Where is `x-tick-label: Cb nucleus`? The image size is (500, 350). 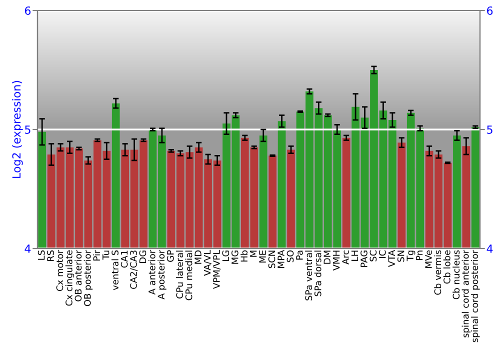 x-tick-label: Cb nucleus is located at coordinates (456, 275).